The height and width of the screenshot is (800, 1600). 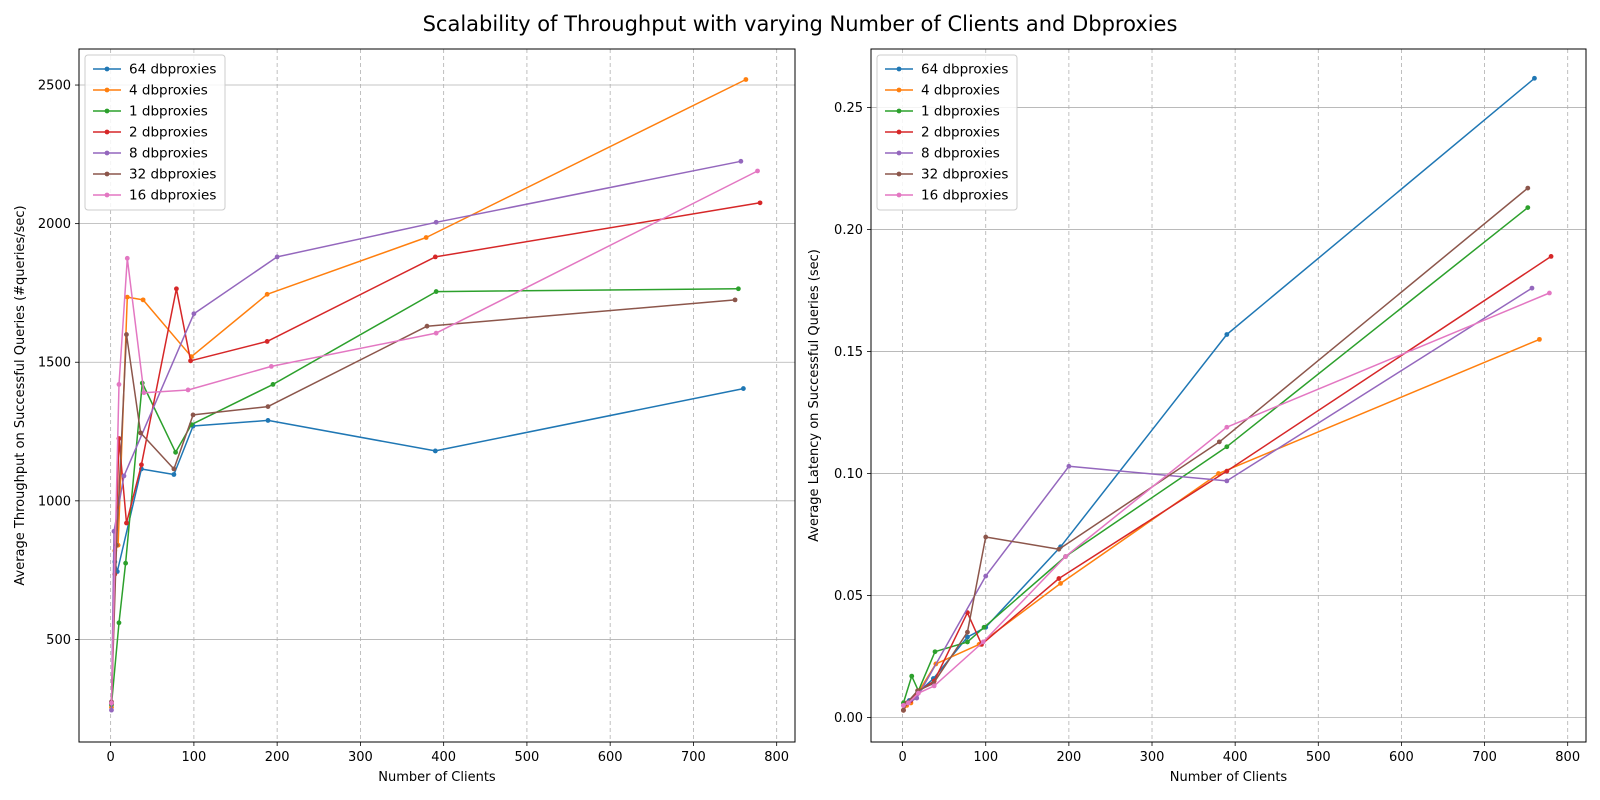 What do you see at coordinates (172, 70) in the screenshot?
I see `legend-label: 64 dbproxies` at bounding box center [172, 70].